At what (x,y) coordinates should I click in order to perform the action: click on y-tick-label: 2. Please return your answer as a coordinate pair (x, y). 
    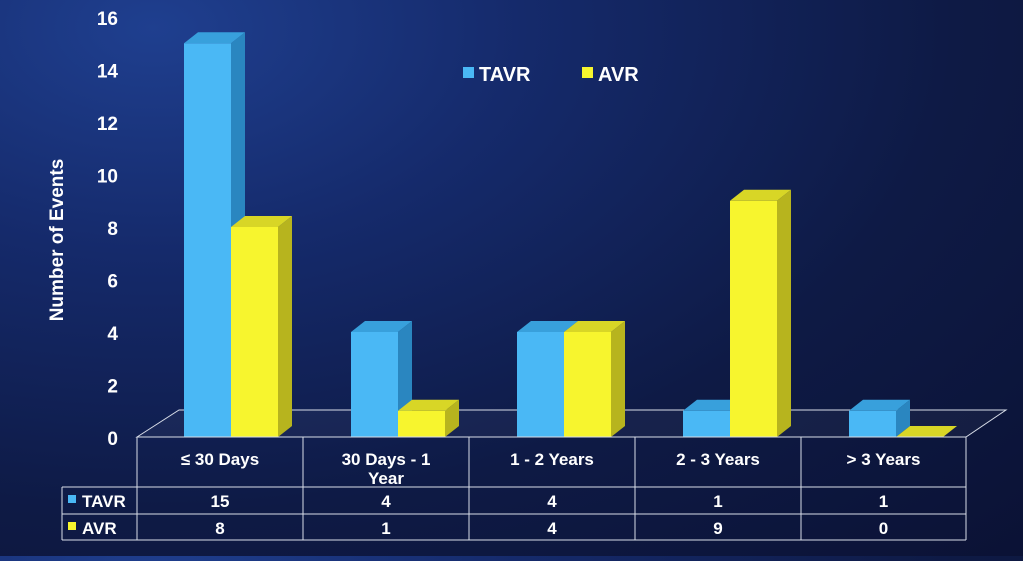
    Looking at the image, I should click on (112, 387).